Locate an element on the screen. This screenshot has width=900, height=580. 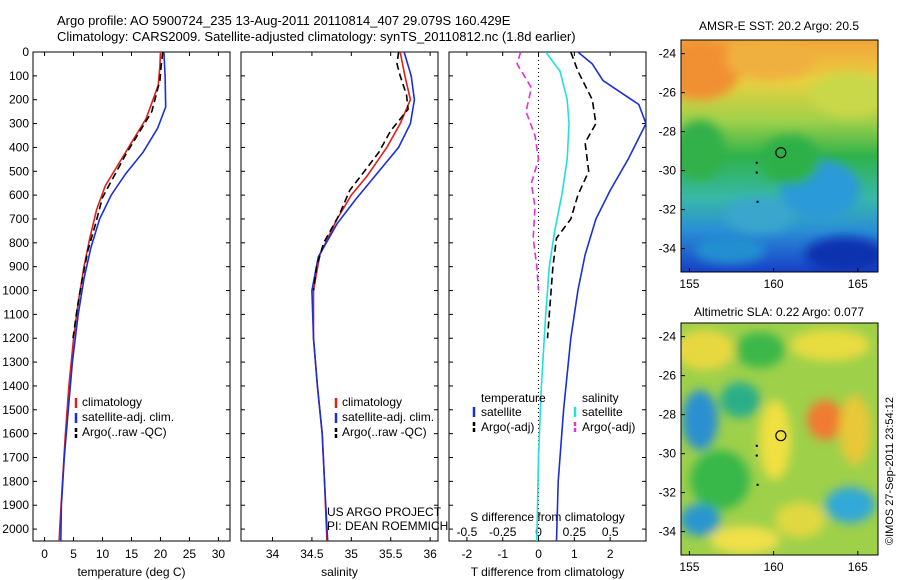
salinity-difference-tick-label: 0.25 is located at coordinates (575, 532).